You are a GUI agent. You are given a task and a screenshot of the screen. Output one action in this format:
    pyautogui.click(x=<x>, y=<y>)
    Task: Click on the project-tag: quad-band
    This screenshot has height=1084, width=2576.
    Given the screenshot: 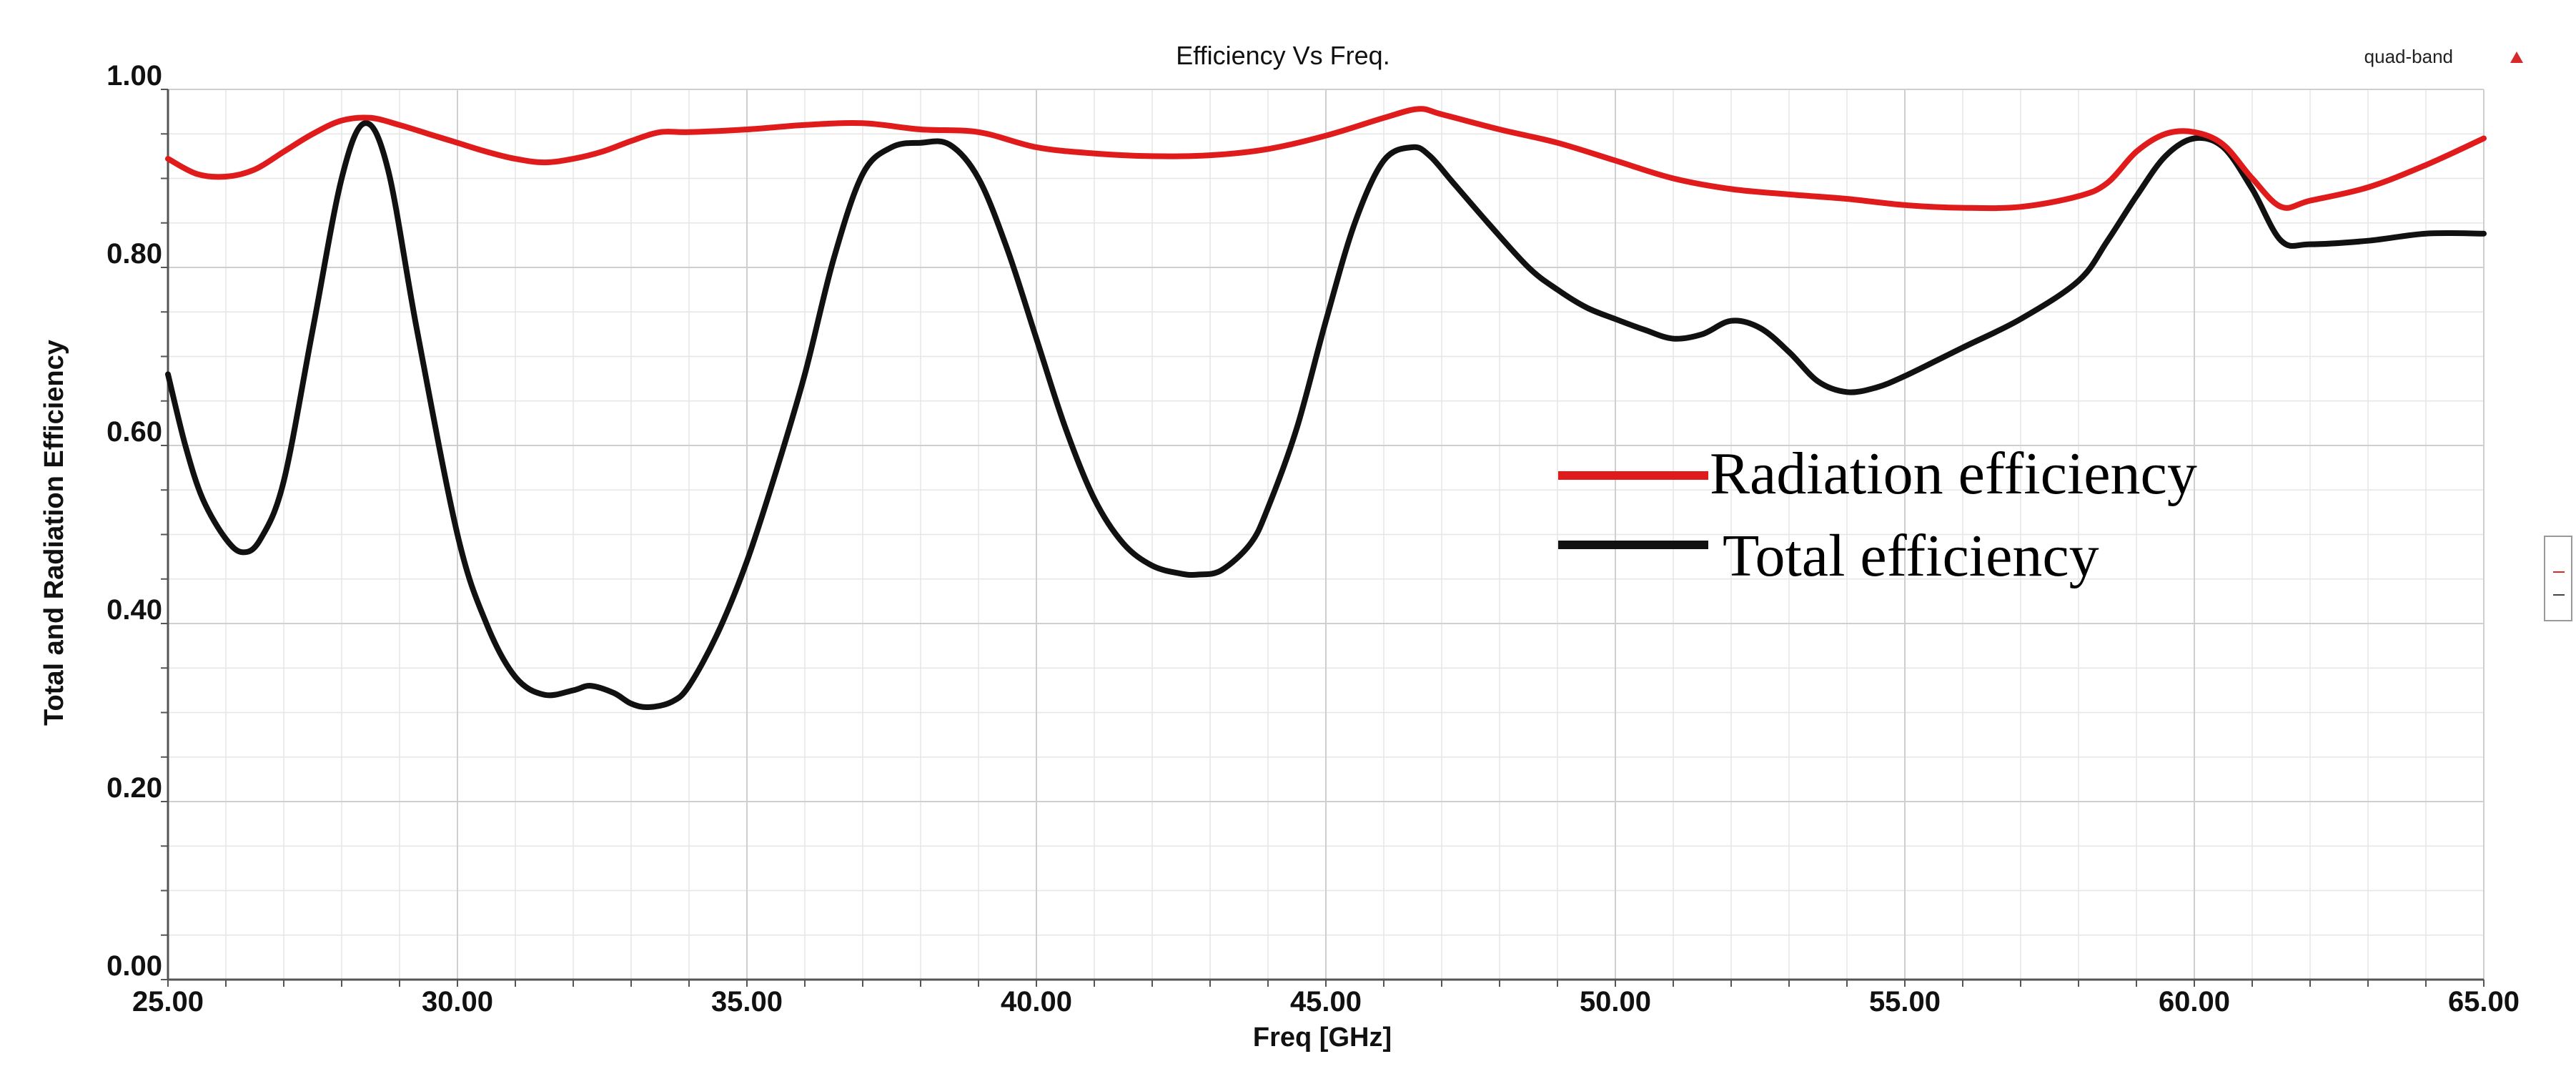 What is the action you would take?
    pyautogui.click(x=2408, y=56)
    